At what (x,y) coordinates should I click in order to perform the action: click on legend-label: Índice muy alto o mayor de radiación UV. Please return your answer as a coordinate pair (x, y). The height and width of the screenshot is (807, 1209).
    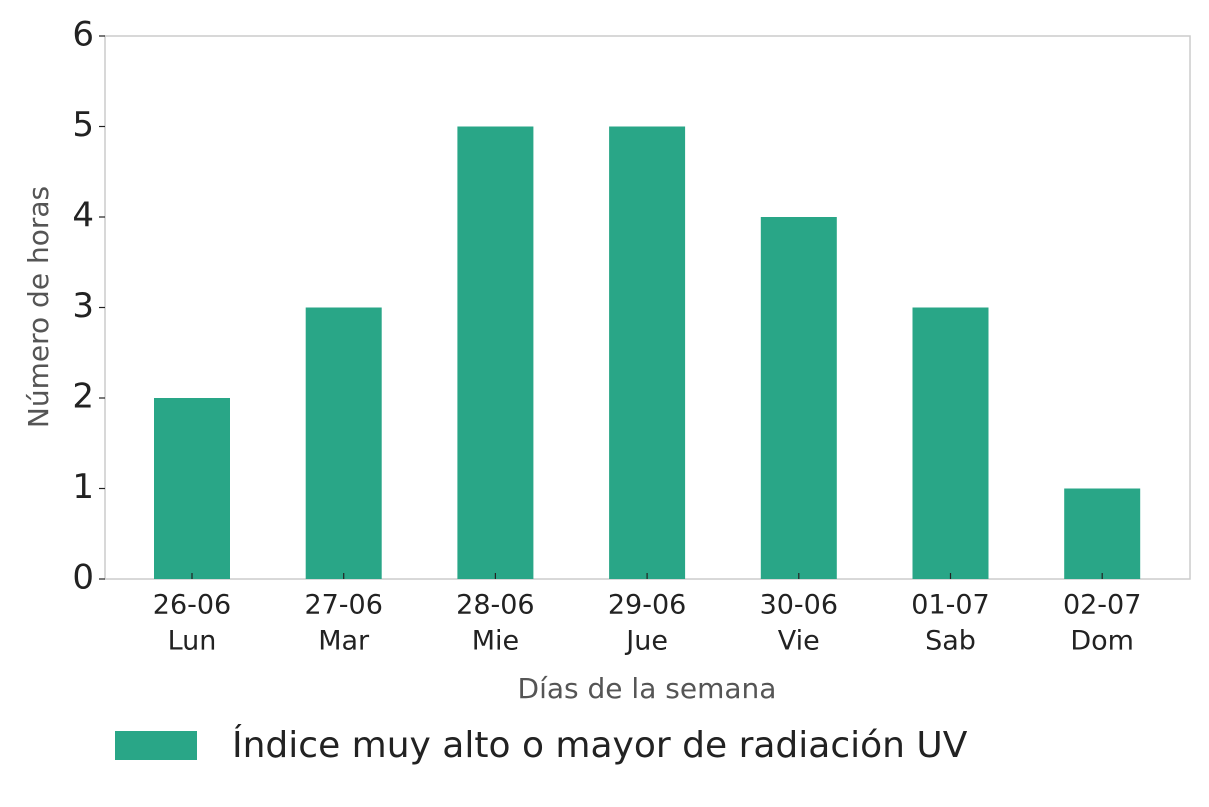
    Looking at the image, I should click on (600, 745).